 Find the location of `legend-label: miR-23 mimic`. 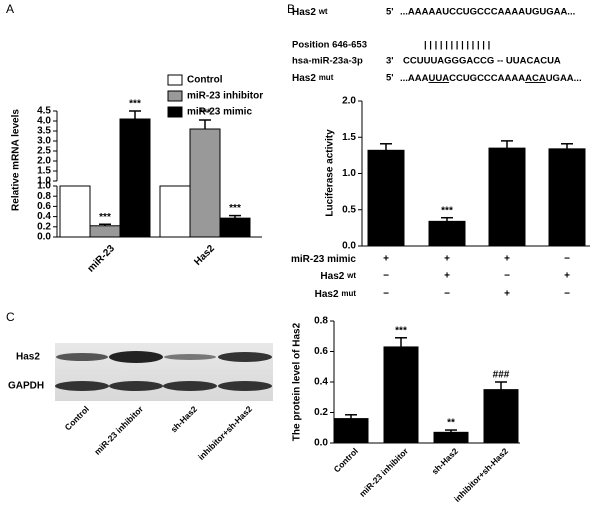

legend-label: miR-23 mimic is located at coordinates (219, 112).